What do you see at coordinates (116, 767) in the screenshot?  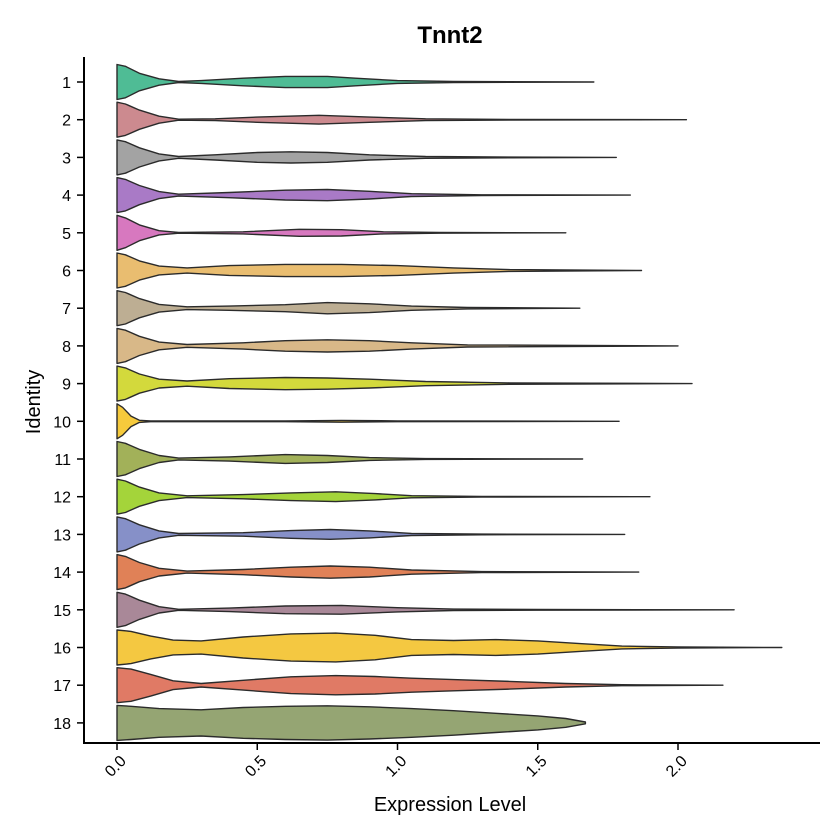 I see `x-tick-label-0.0: 0.0` at bounding box center [116, 767].